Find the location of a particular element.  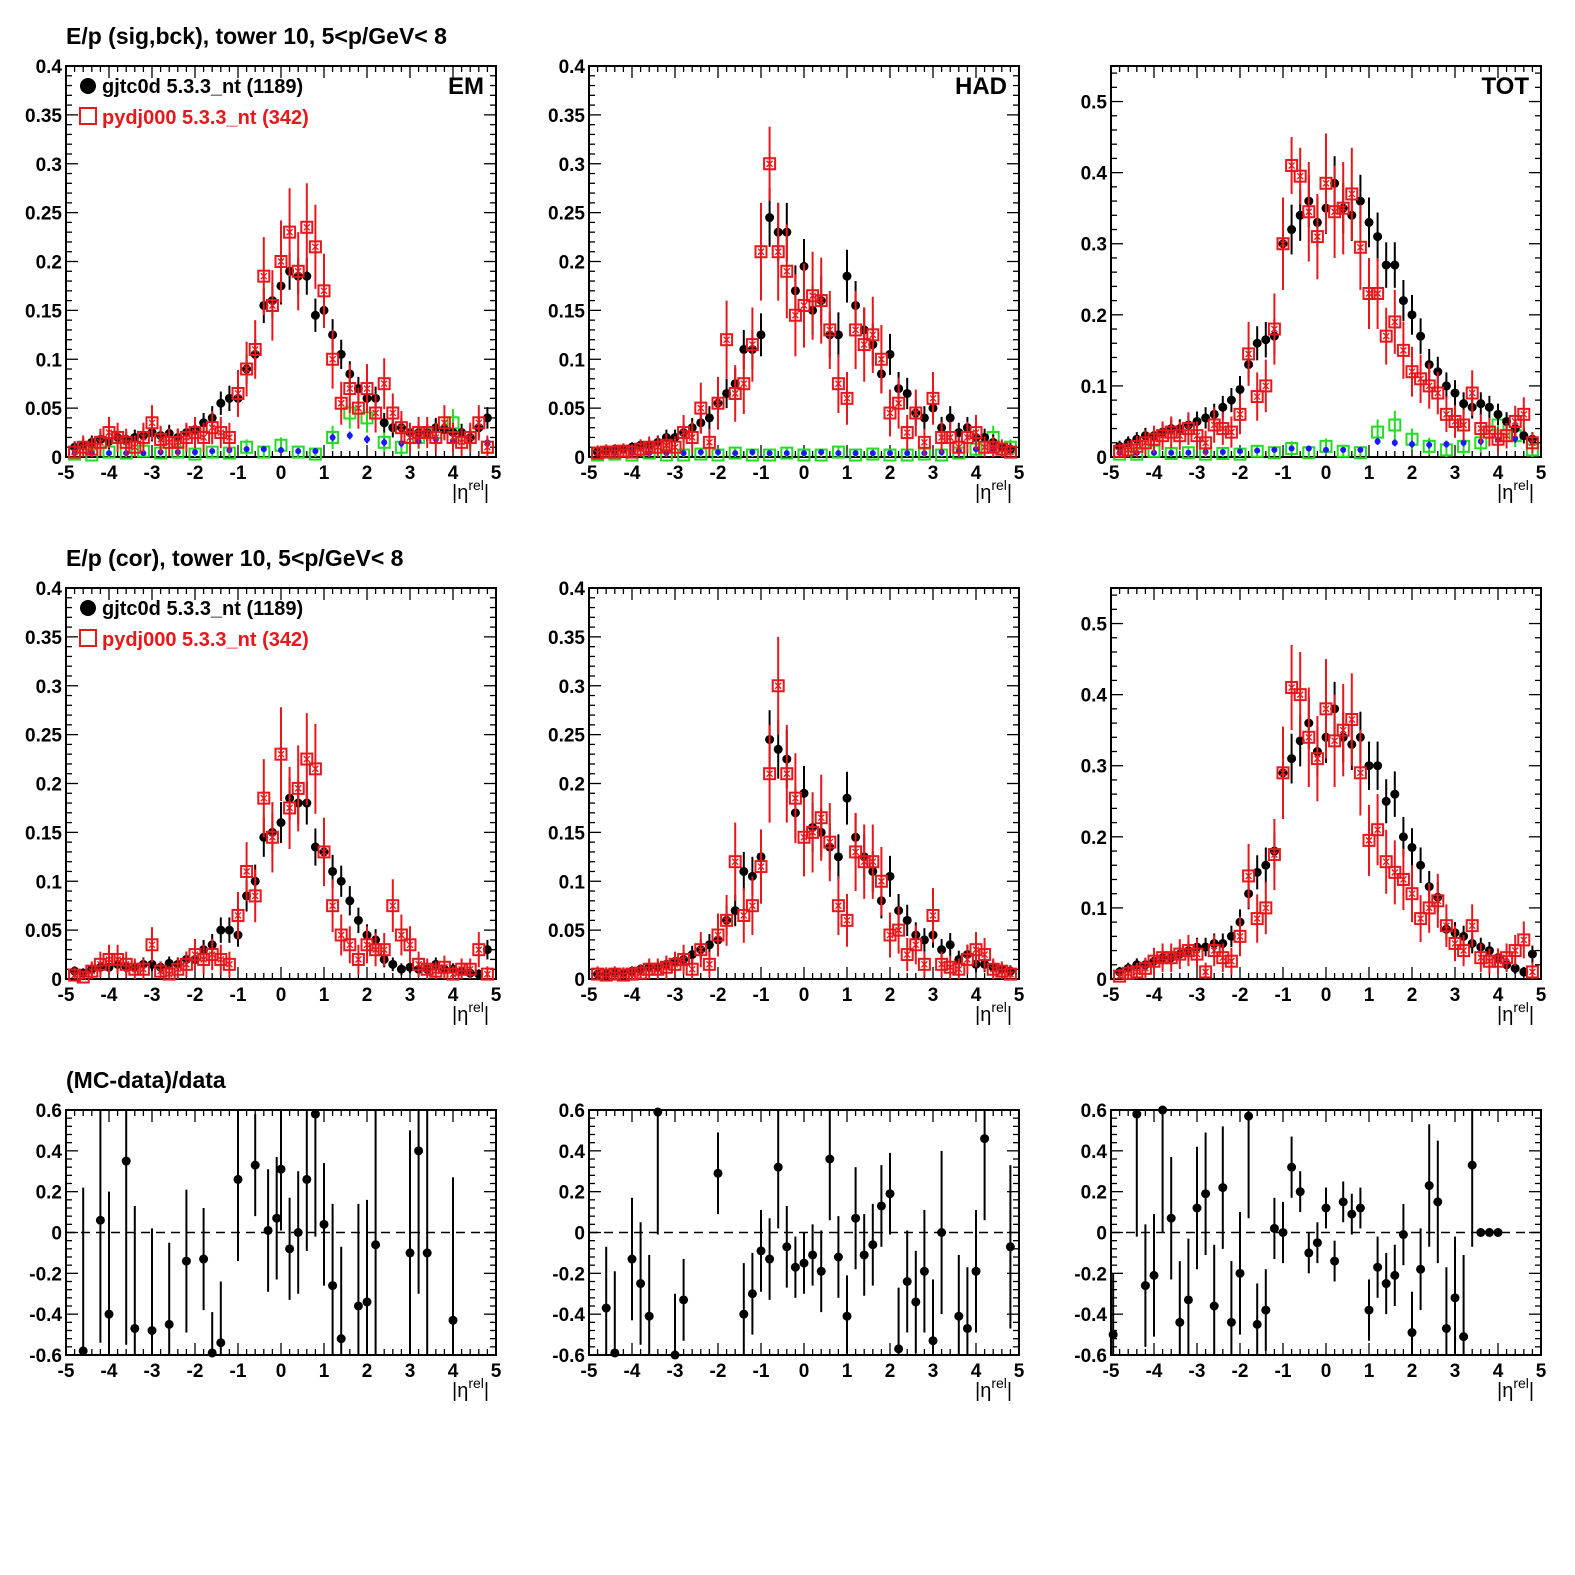

y-tick-label: 0 is located at coordinates (1101, 1234).